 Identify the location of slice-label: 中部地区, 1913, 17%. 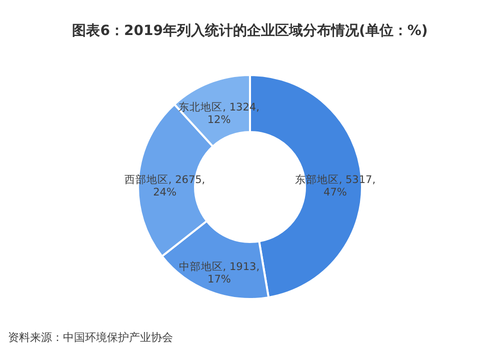
(219, 273).